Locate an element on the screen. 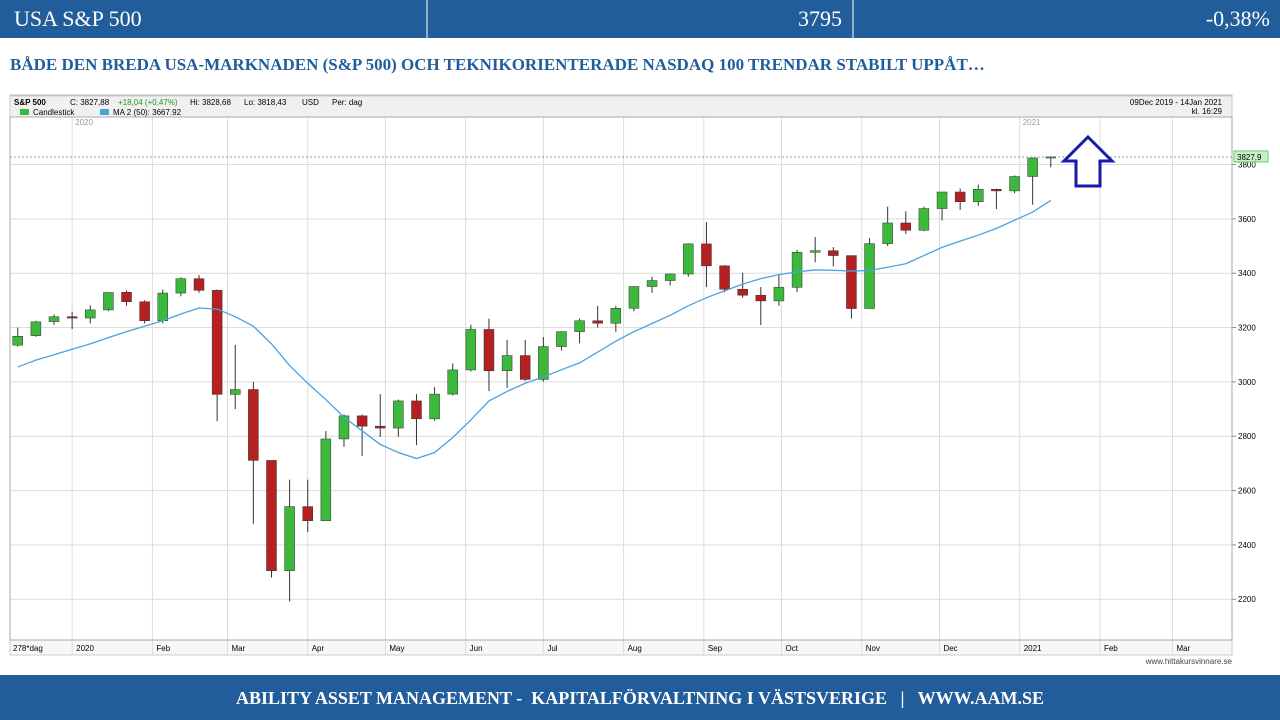  info-close: C: 3827,88 is located at coordinates (90, 102).